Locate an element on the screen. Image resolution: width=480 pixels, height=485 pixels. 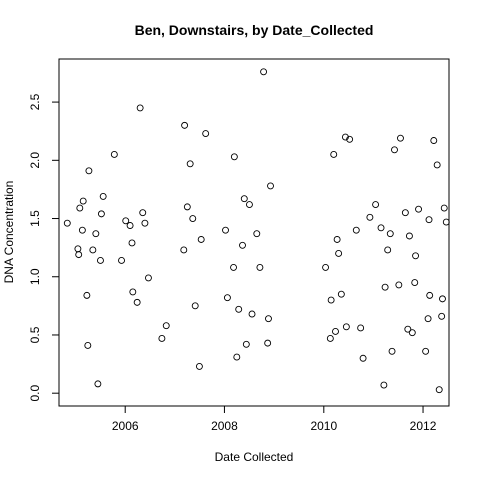
x-tick-label: 2012 is located at coordinates (423, 426).